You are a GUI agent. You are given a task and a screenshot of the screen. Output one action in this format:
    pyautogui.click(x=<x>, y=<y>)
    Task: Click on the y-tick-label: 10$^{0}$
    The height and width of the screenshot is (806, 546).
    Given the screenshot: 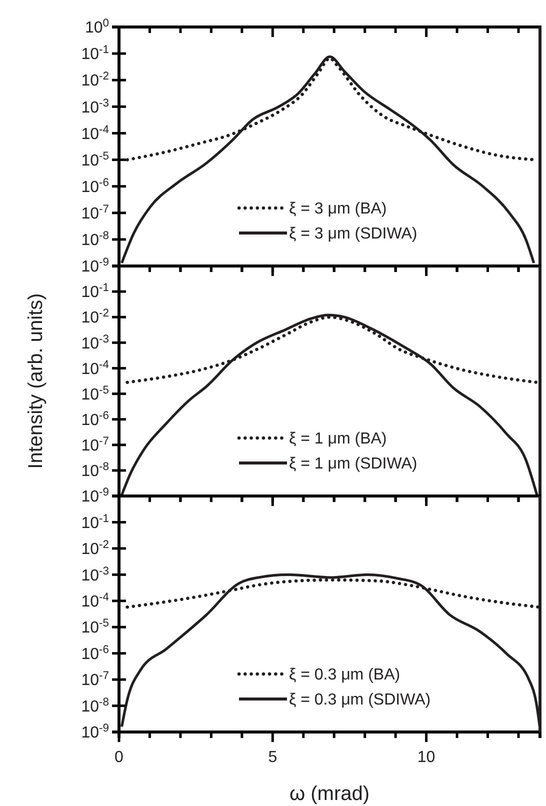 What is the action you would take?
    pyautogui.click(x=96, y=27)
    